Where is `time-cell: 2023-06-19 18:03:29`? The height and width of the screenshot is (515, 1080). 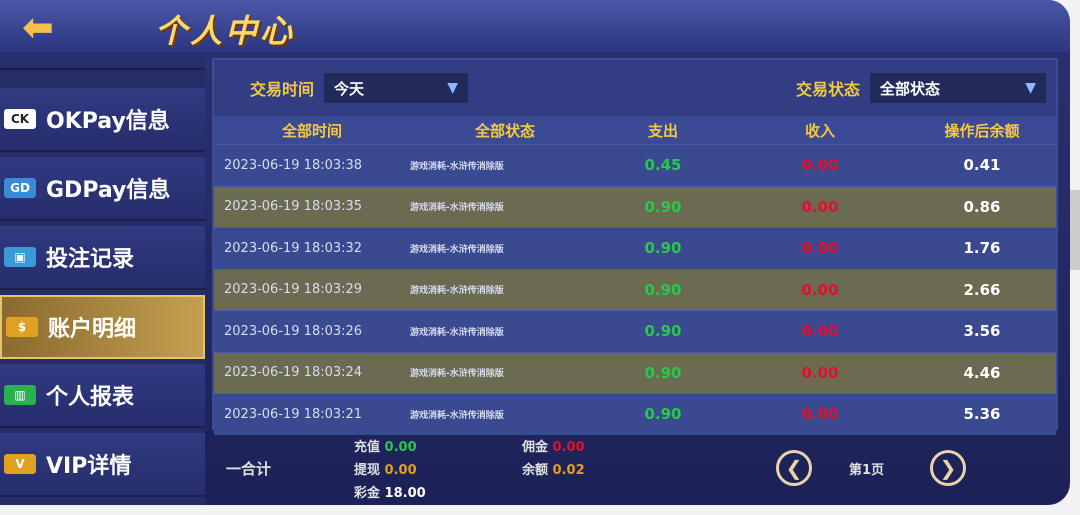
time-cell: 2023-06-19 18:03:29 is located at coordinates (293, 290).